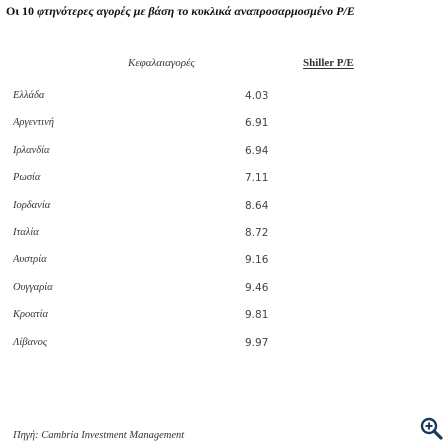  I want to click on header-shiller-pe: Shiller P/E, so click(328, 63).